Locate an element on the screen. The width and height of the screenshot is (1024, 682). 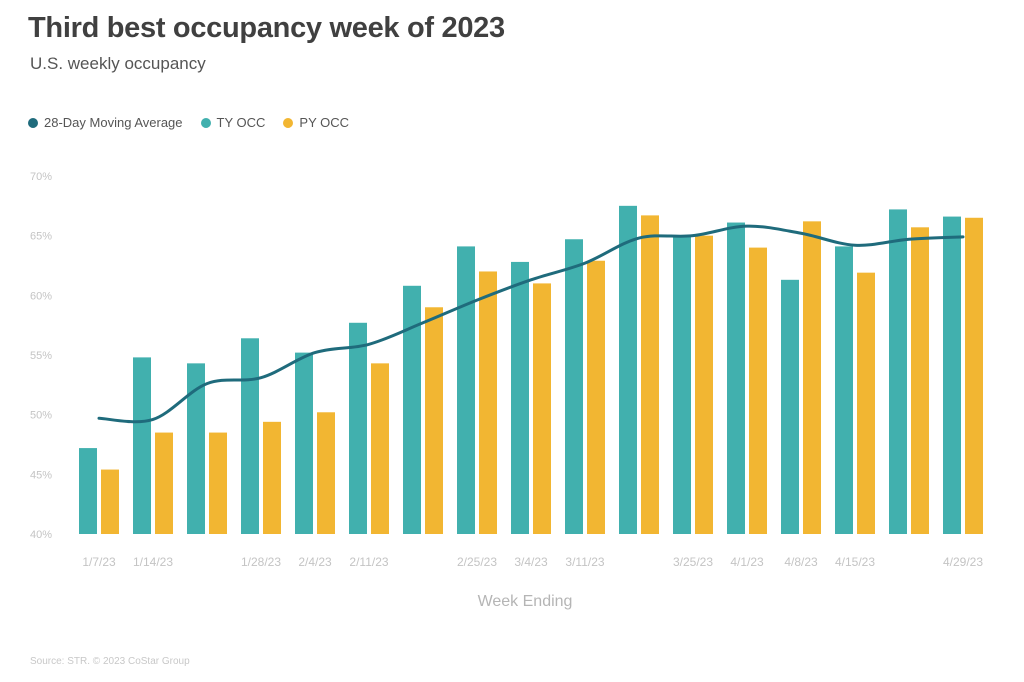
chart-title: Third best occupancy week of 2023 is located at coordinates (266, 28).